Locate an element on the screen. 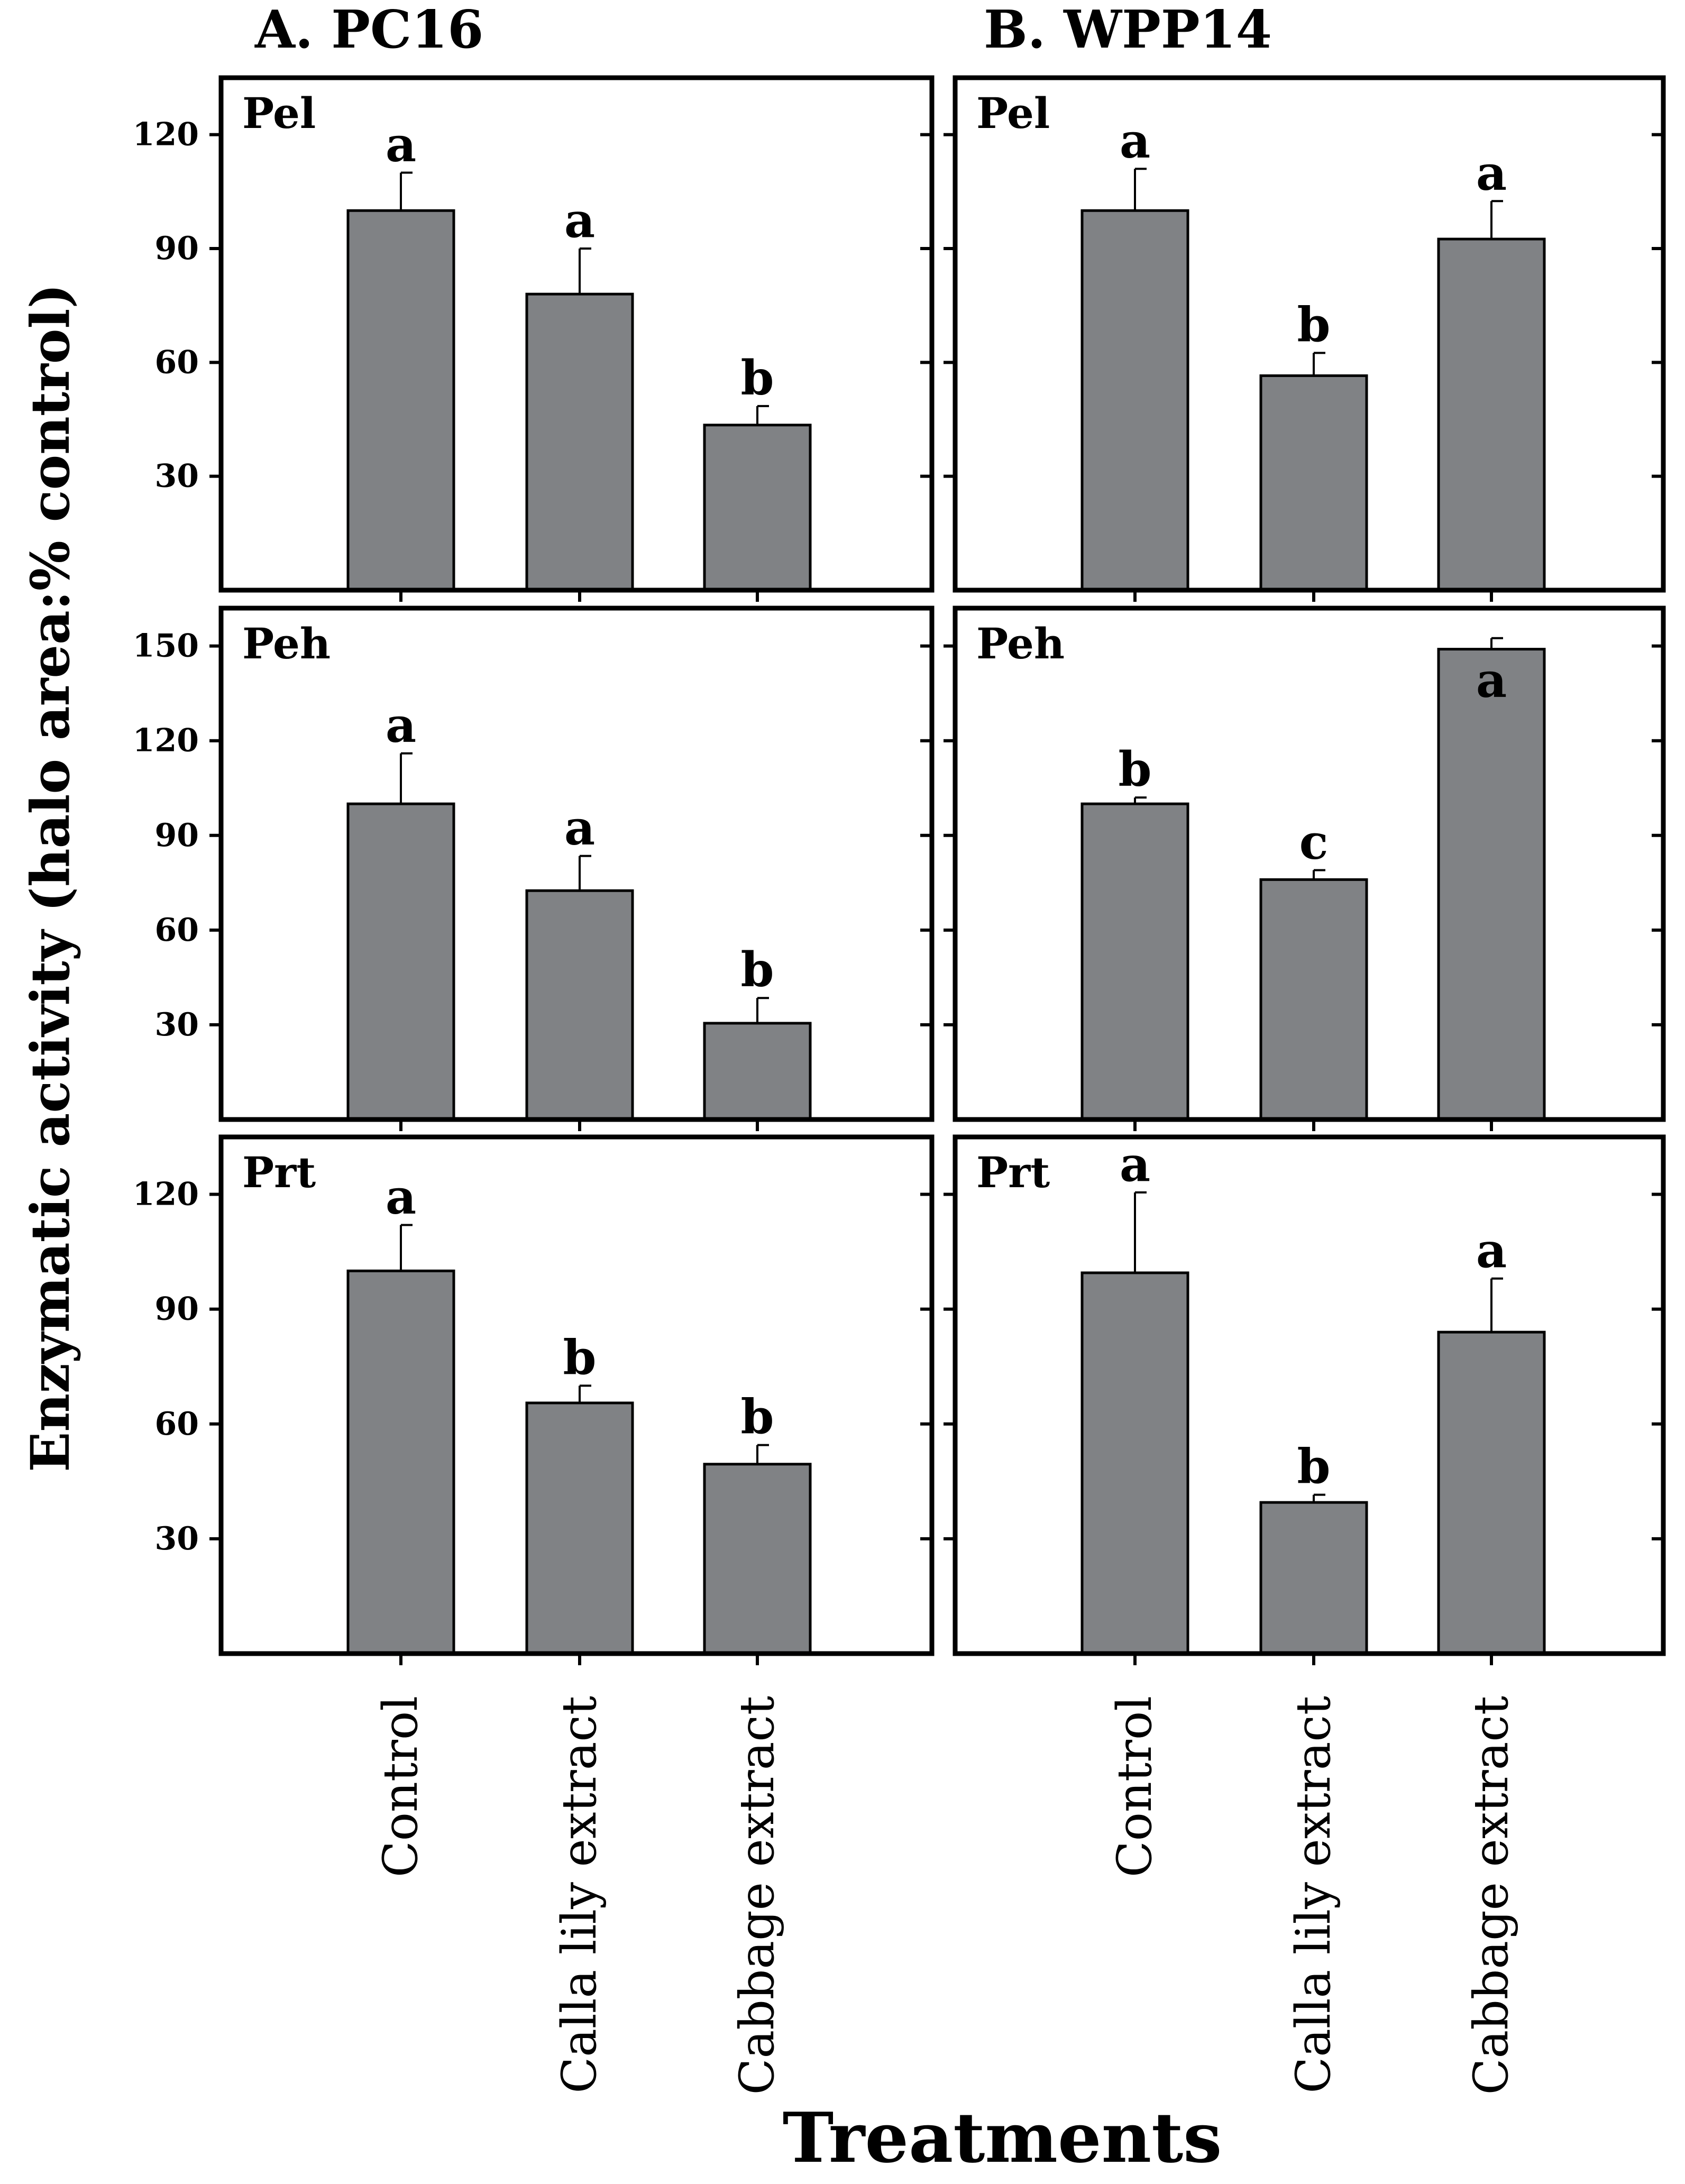 This screenshot has height=2184, width=1685. y-axis-label: Enzymatic activity (halo area:% control) is located at coordinates (50, 877).